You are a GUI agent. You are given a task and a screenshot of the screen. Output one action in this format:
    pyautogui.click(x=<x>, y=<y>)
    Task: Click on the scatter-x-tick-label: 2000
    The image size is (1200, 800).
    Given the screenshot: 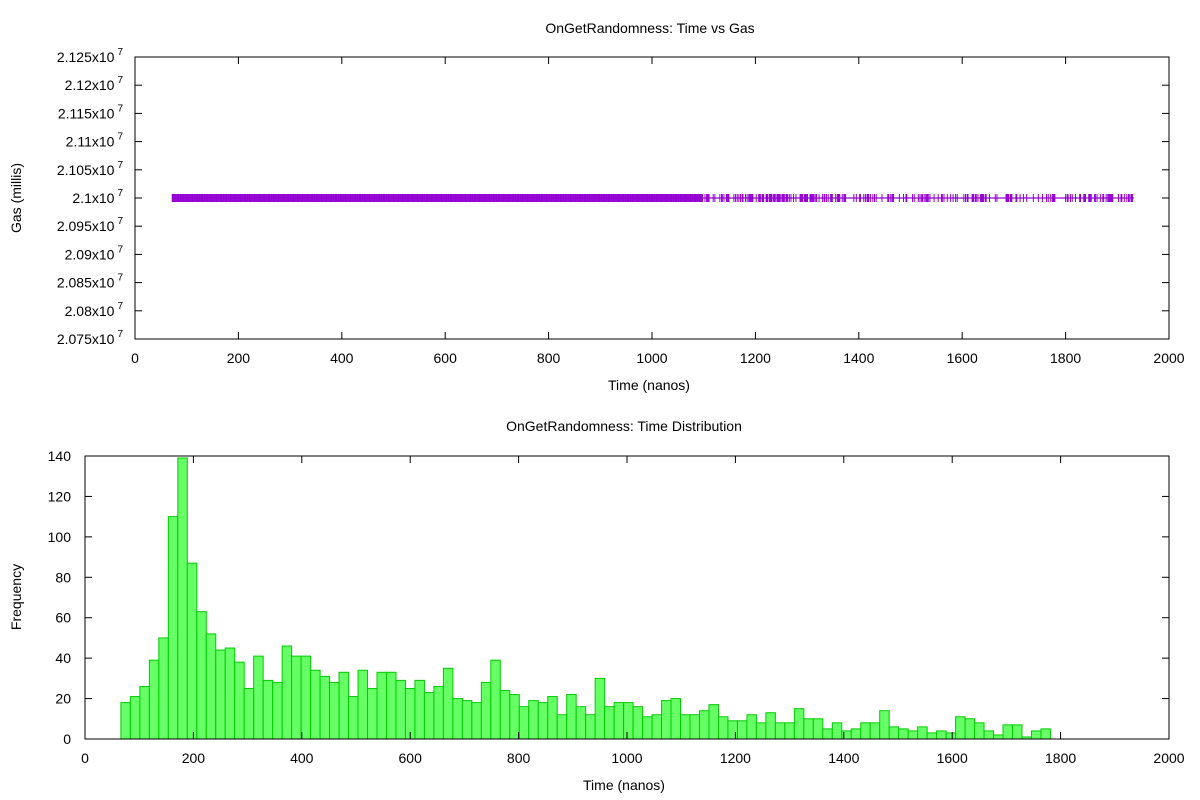 What is the action you would take?
    pyautogui.click(x=1168, y=358)
    